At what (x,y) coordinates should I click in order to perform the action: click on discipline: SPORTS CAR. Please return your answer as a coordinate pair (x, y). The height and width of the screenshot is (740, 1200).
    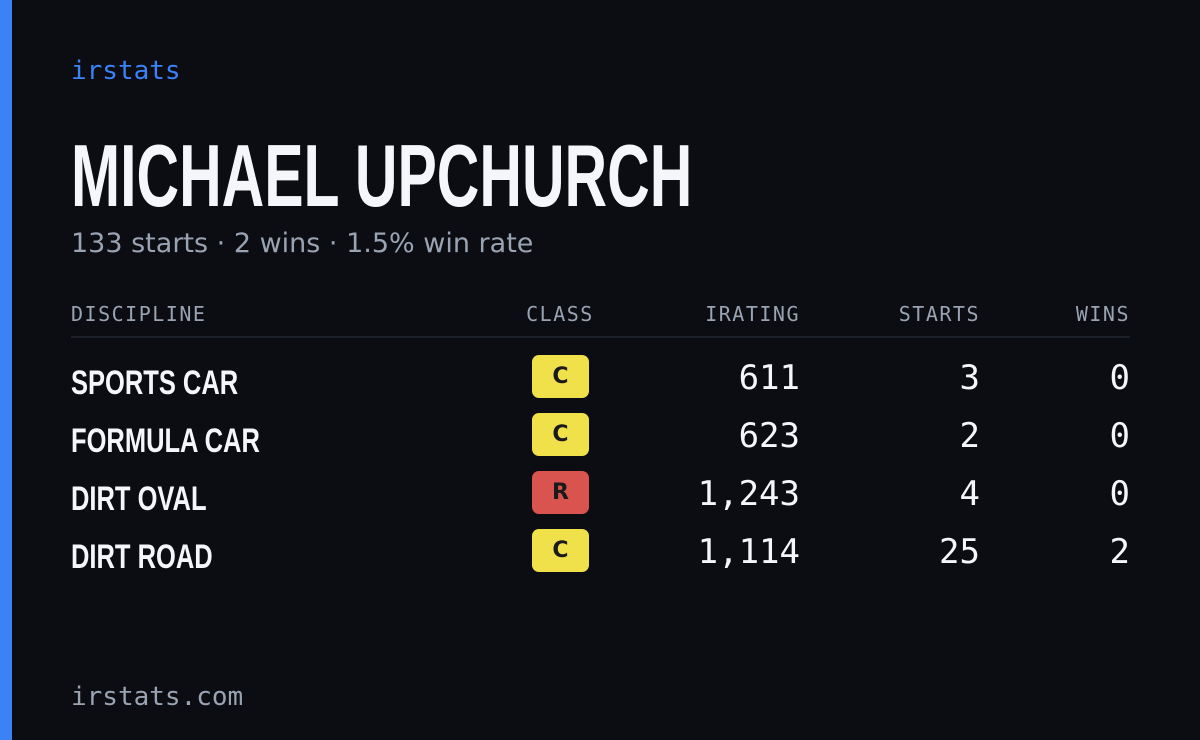
    Looking at the image, I should click on (155, 383).